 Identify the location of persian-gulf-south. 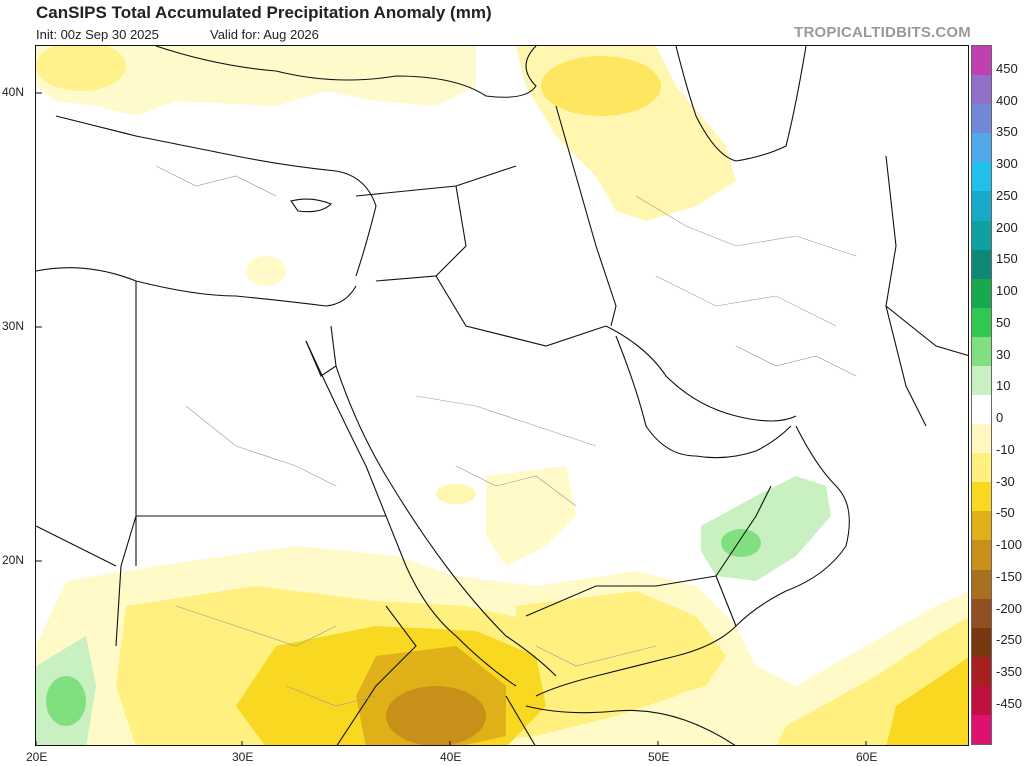
(703, 397).